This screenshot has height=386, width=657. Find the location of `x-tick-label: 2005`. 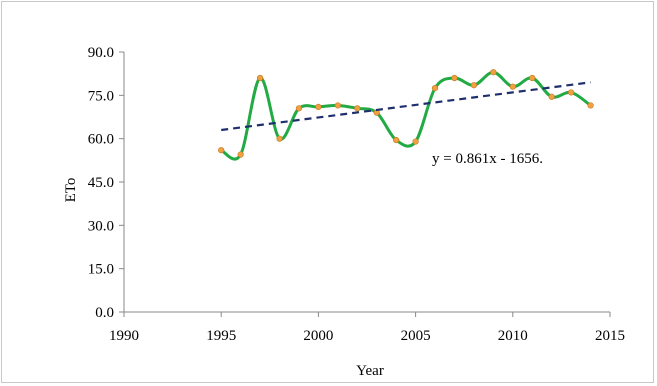

x-tick-label: 2005 is located at coordinates (416, 336).